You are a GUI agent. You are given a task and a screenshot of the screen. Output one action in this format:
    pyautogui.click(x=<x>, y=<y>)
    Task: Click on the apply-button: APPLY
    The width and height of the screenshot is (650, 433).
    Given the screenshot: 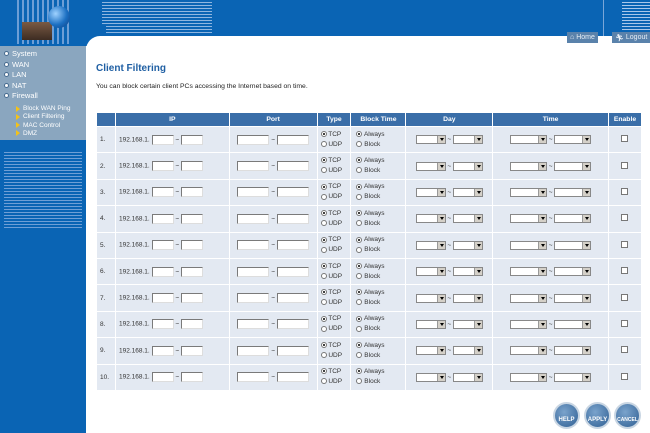 What is the action you would take?
    pyautogui.click(x=597, y=415)
    